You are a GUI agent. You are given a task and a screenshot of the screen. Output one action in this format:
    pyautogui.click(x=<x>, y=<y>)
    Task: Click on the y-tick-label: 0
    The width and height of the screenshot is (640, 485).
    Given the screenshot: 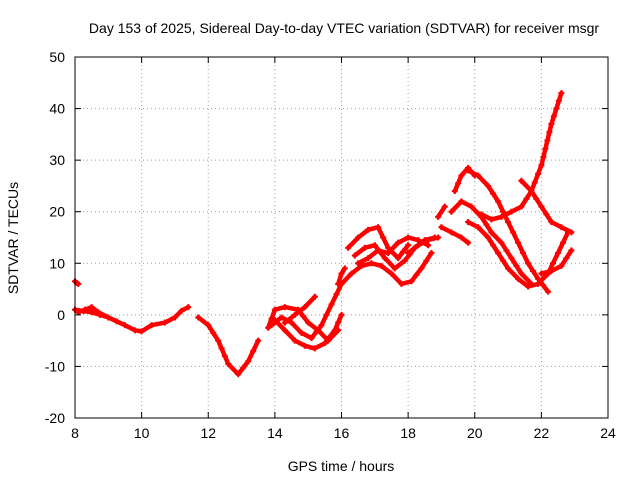 What is the action you would take?
    pyautogui.click(x=61, y=315)
    